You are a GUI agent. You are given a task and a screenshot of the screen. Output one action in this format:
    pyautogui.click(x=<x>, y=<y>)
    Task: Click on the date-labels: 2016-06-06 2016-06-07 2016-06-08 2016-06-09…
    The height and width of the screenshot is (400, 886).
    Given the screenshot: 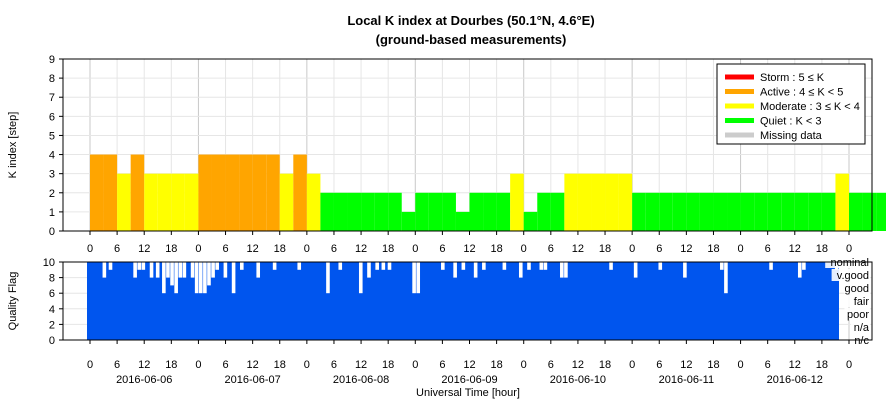 What is the action you would take?
    pyautogui.click(x=469, y=380)
    